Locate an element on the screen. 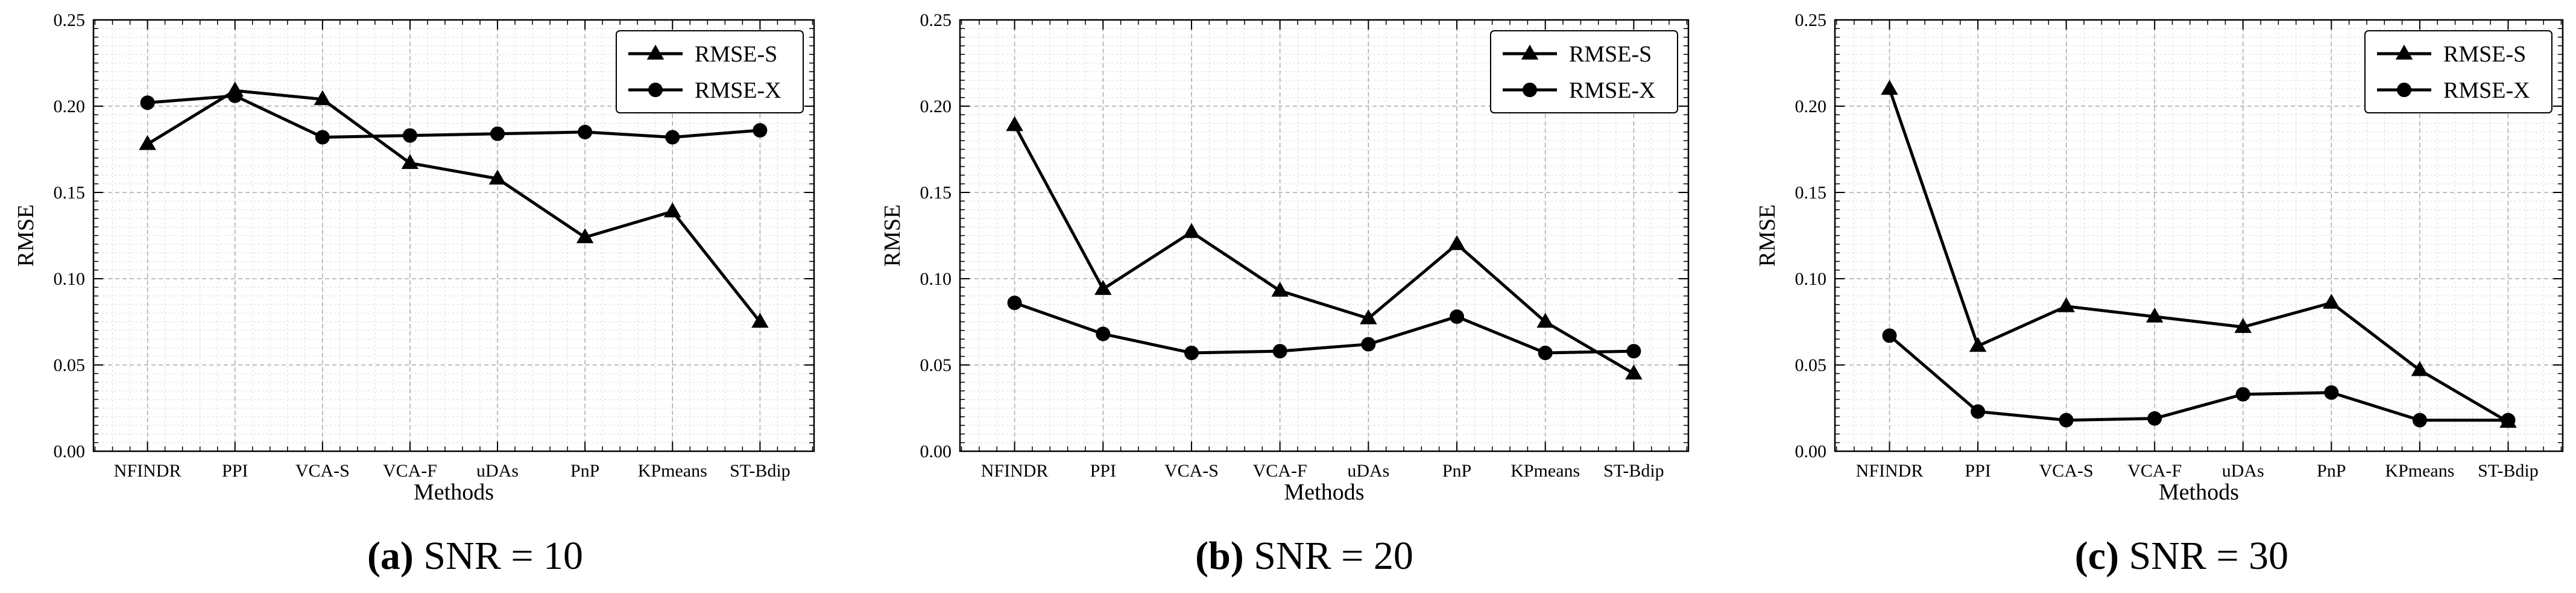 The image size is (2576, 593). caption-c-label: (c) is located at coordinates (2097, 556).